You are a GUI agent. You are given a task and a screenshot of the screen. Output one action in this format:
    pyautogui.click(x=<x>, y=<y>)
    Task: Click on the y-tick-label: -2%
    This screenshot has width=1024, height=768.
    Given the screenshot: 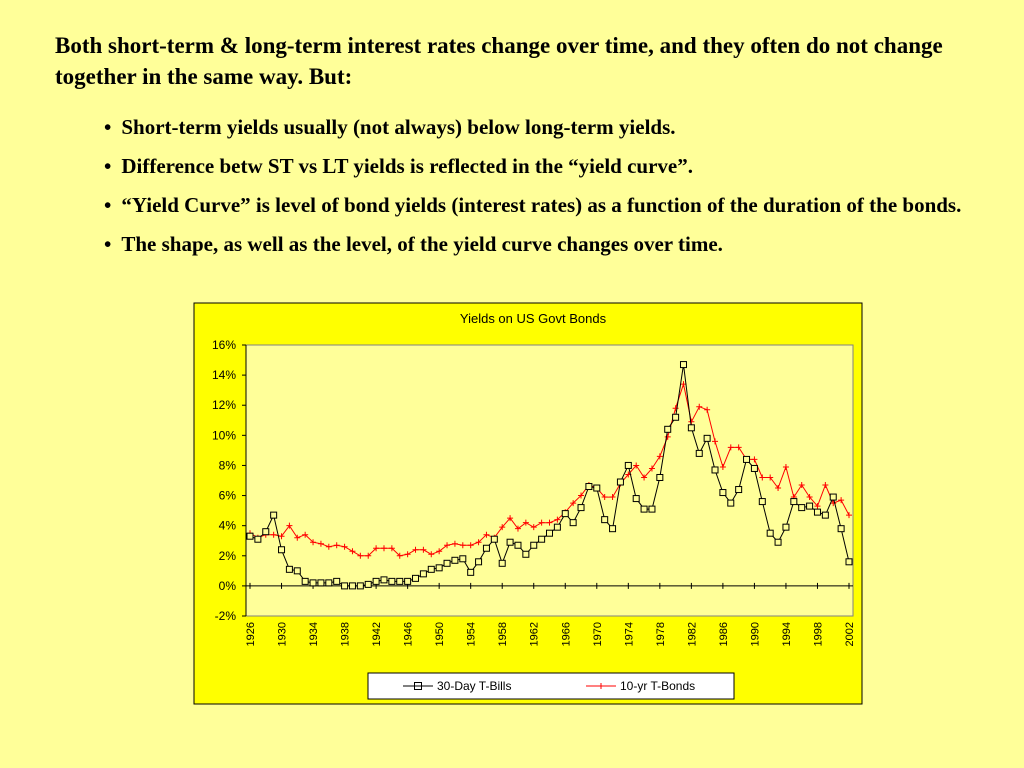 What is the action you would take?
    pyautogui.click(x=226, y=616)
    